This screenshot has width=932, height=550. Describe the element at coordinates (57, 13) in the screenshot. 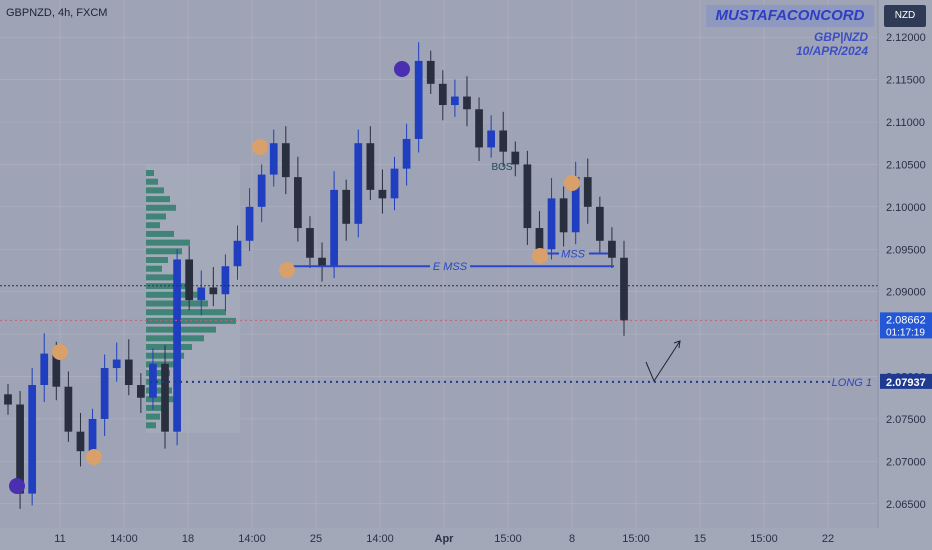

I see `symbol-label: GBPNZD, 4h, FXCM` at that location.